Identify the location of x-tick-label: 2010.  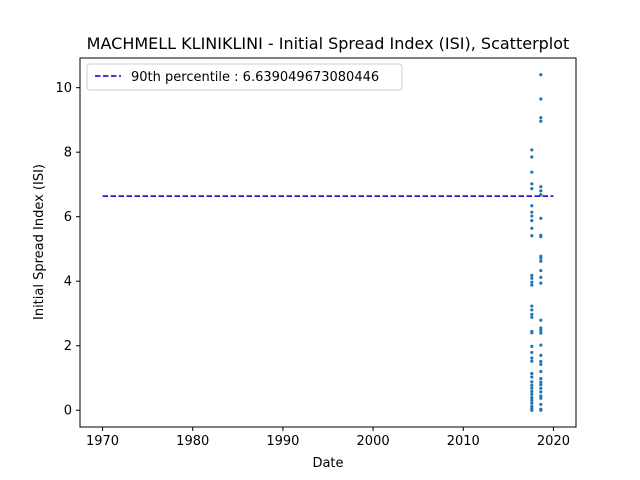
(463, 441).